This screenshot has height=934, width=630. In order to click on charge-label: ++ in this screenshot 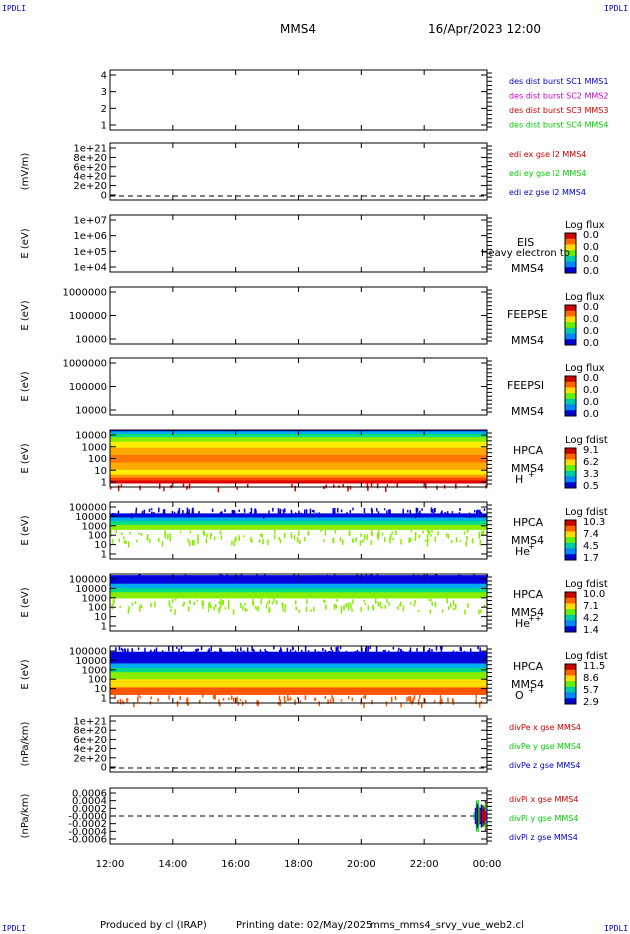, I will do `click(534, 618)`.